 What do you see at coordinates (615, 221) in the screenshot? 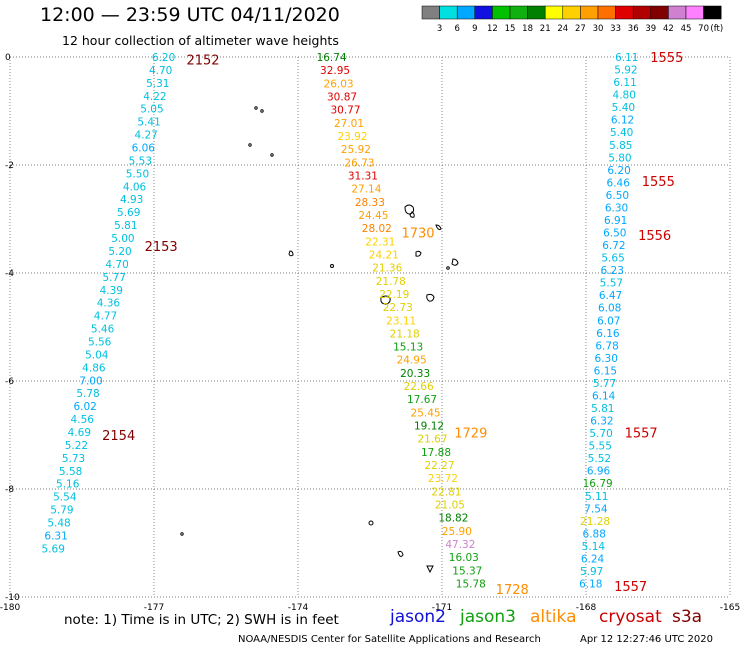
I see `wave-height-value: 6.91` at bounding box center [615, 221].